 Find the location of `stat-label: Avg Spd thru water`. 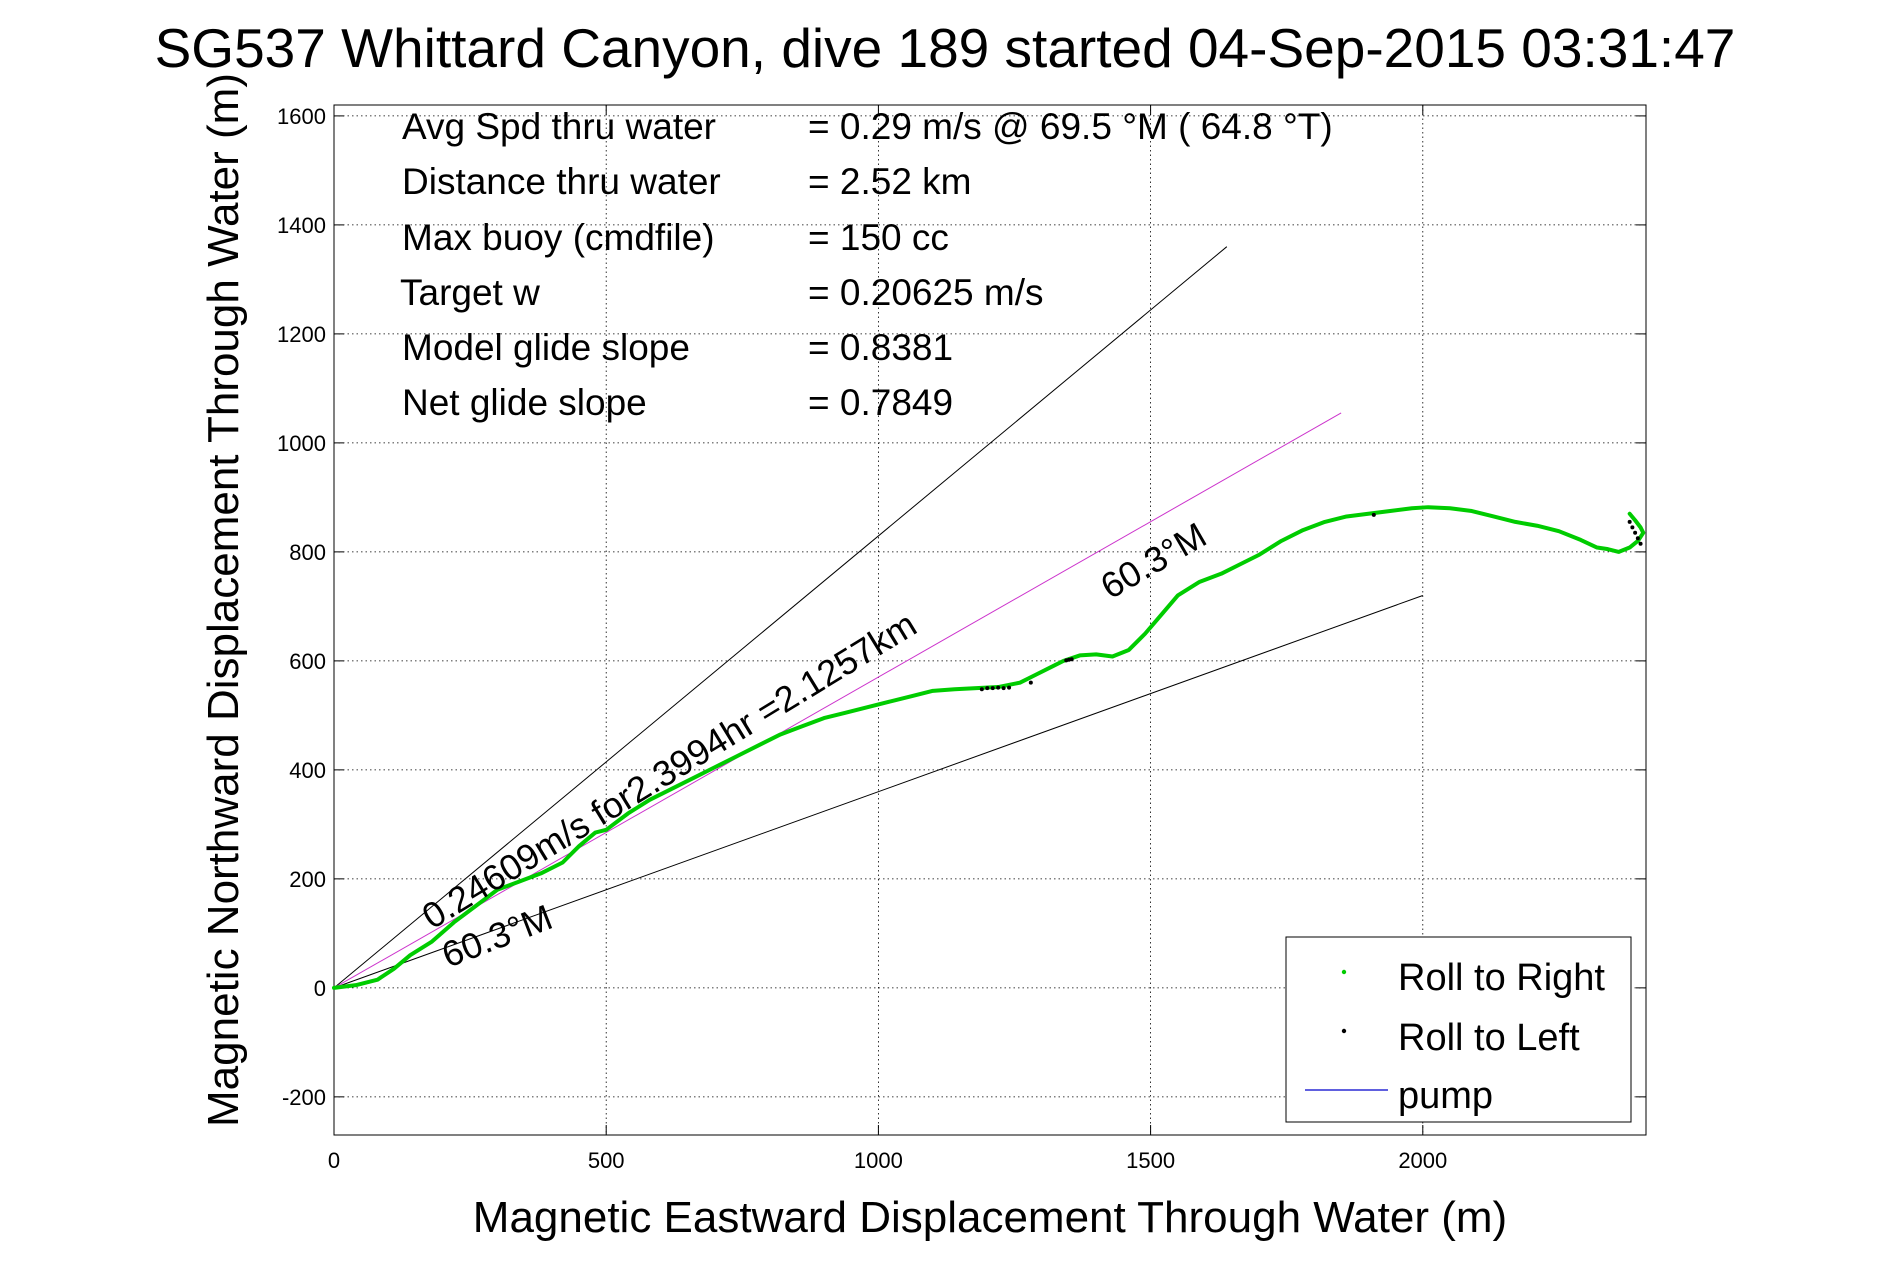

stat-label: Avg Spd thru water is located at coordinates (559, 126).